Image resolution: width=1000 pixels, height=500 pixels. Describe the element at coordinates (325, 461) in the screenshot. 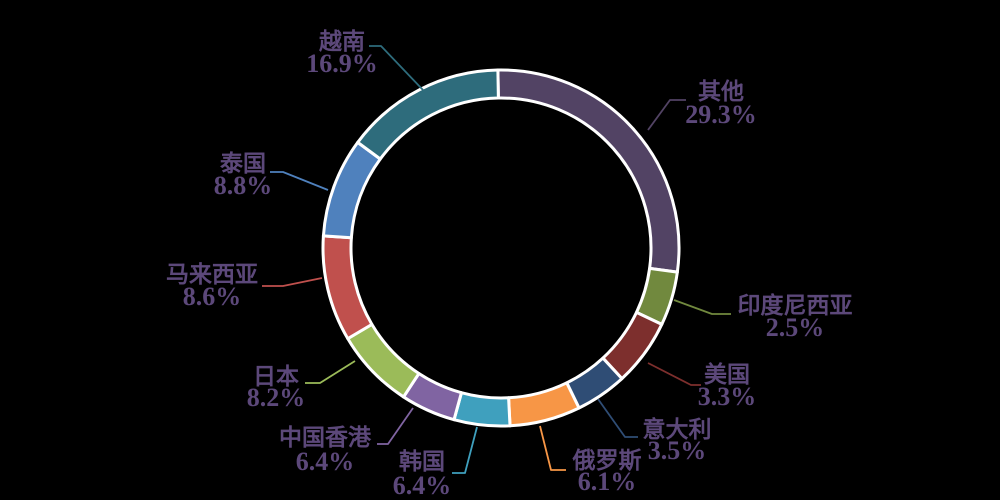

I see `slice-label-pct-6: 6.4%` at that location.